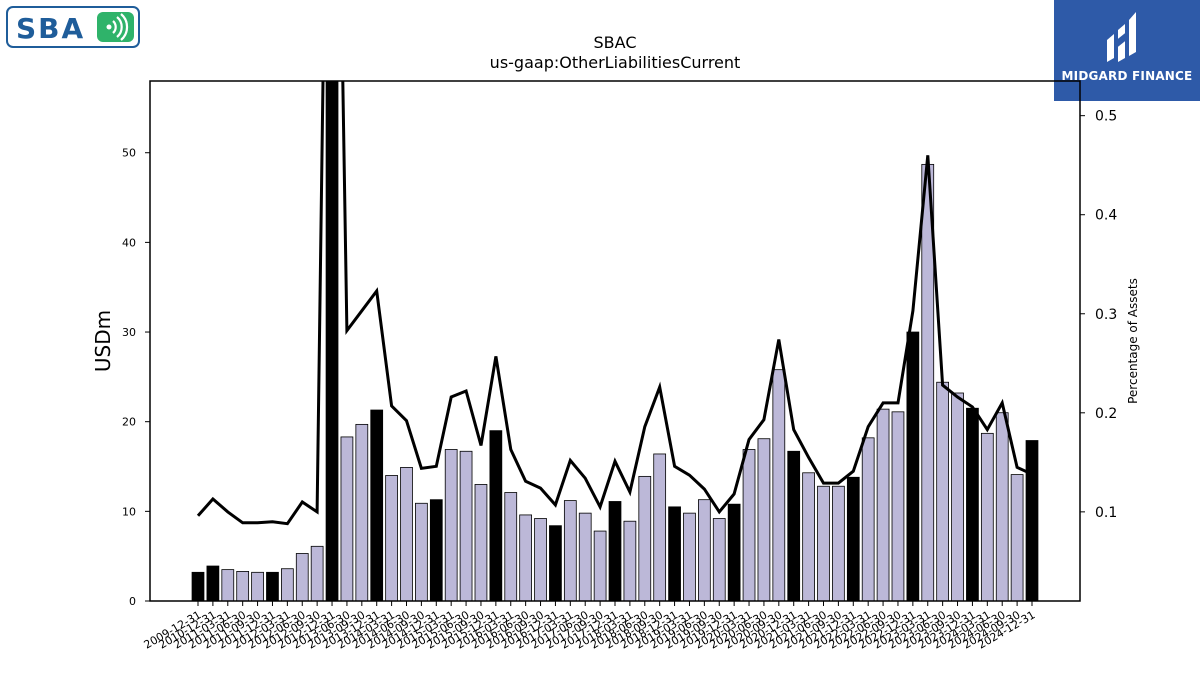 This screenshot has width=1200, height=675. What do you see at coordinates (103, 341) in the screenshot?
I see `y-axis-label: USDm` at bounding box center [103, 341].